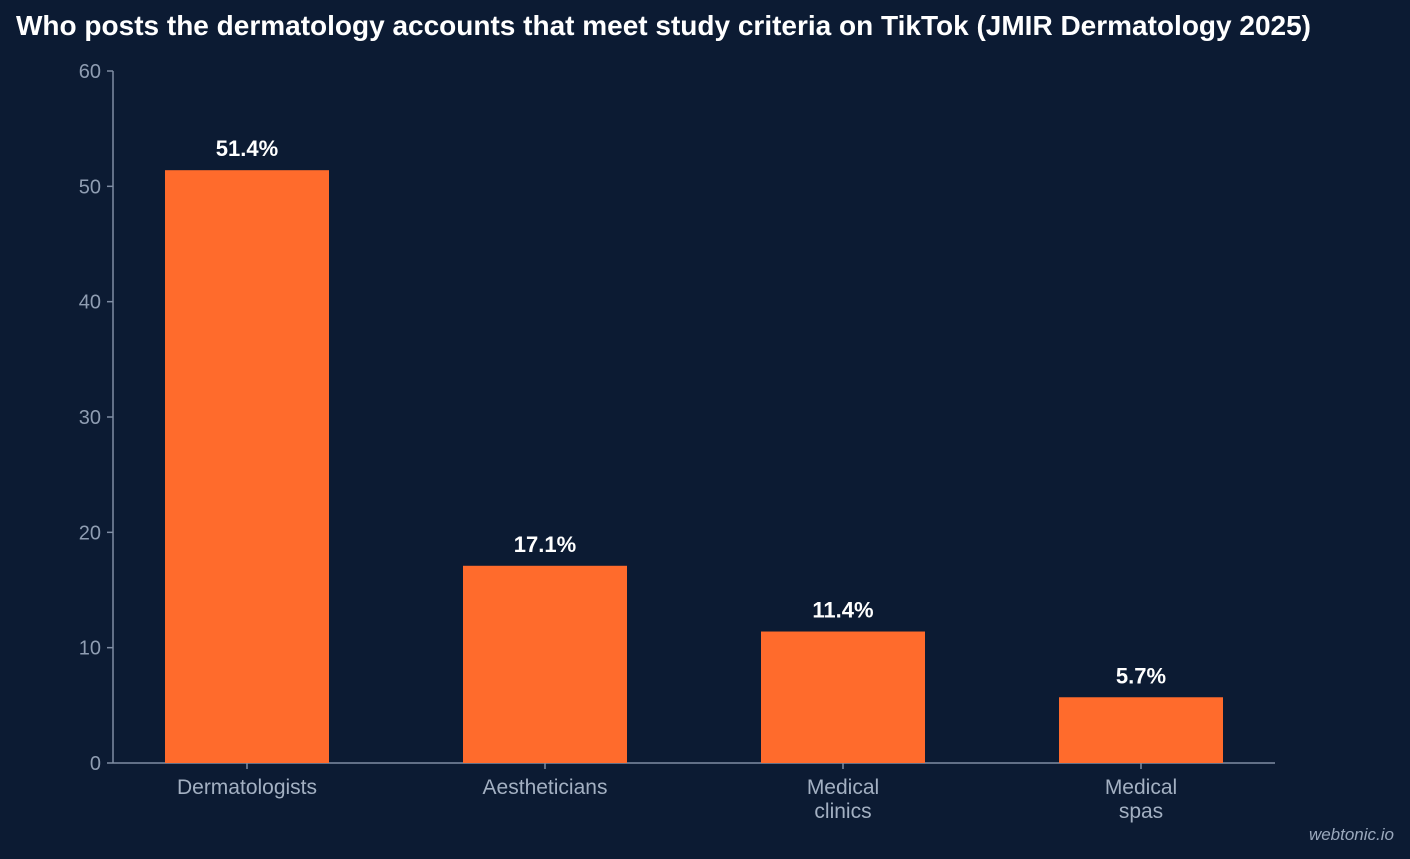 The image size is (1410, 859). I want to click on x-category-label: Medical clinics, so click(843, 799).